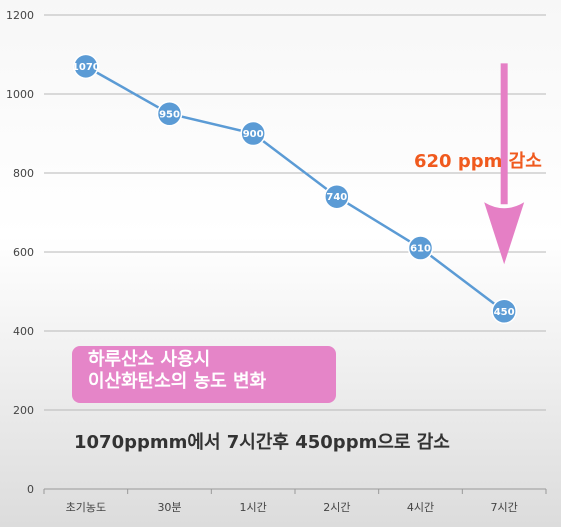 The image size is (561, 527). Describe the element at coordinates (23, 173) in the screenshot. I see `y-tick-label-800: 800` at that location.